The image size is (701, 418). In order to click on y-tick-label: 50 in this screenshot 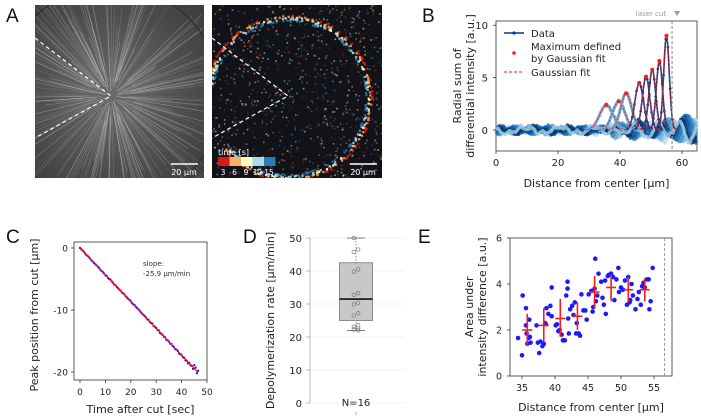, I will do `click(295, 239)`.